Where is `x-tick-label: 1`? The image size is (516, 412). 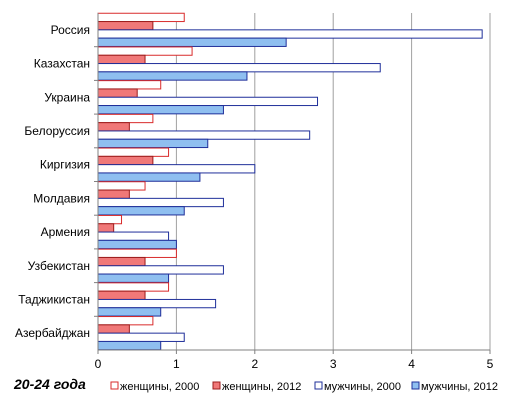
x-tick-label: 1 is located at coordinates (176, 364).